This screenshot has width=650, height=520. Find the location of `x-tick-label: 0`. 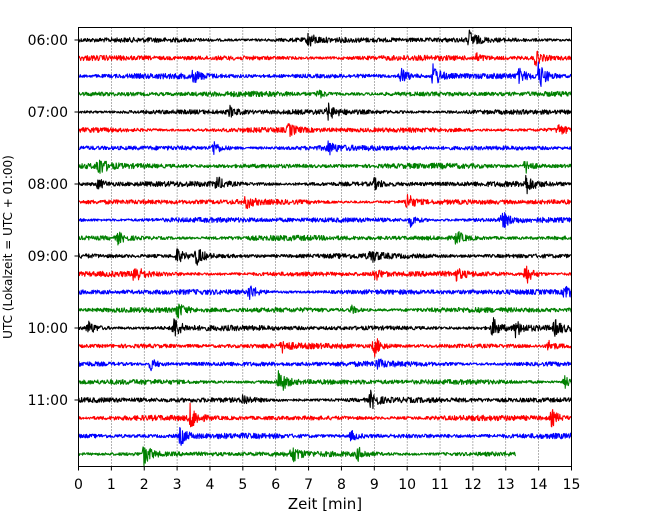

x-tick-label: 0 is located at coordinates (78, 485).